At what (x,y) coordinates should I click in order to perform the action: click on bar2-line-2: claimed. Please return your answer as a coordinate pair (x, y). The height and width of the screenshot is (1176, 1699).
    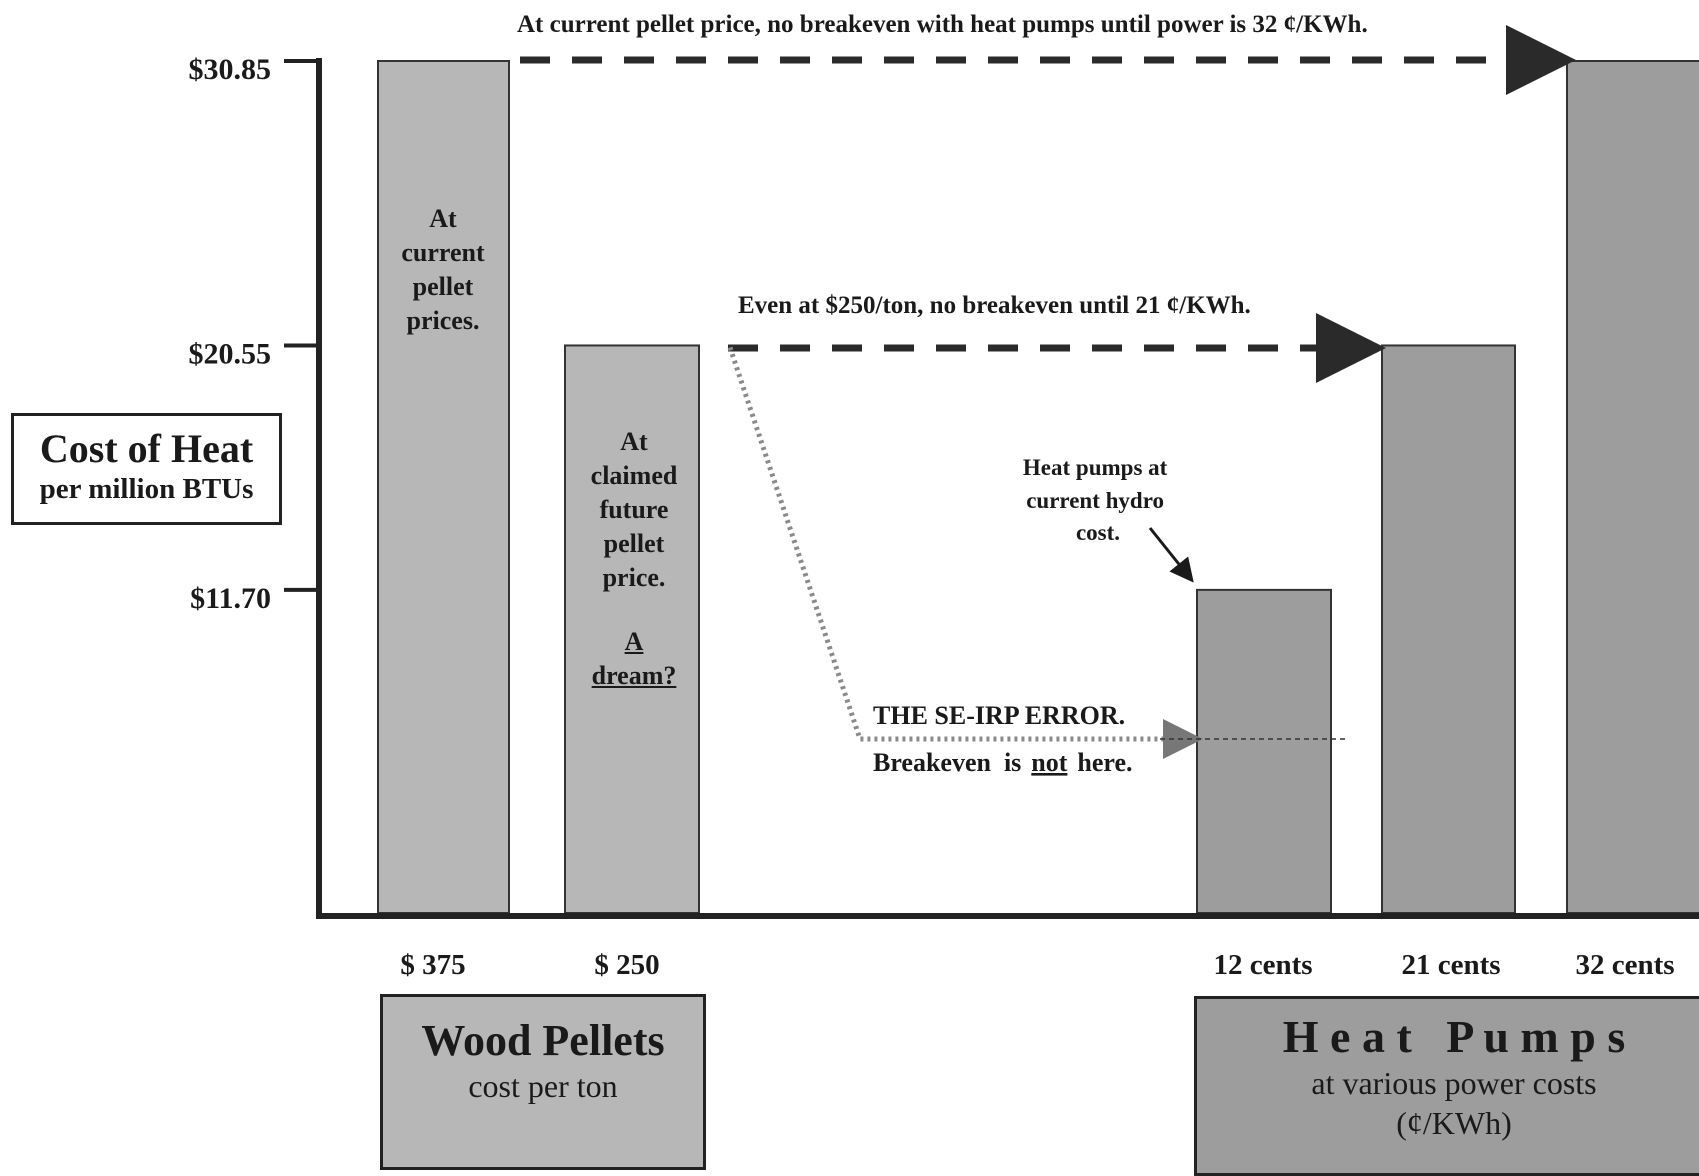
    Looking at the image, I should click on (634, 475).